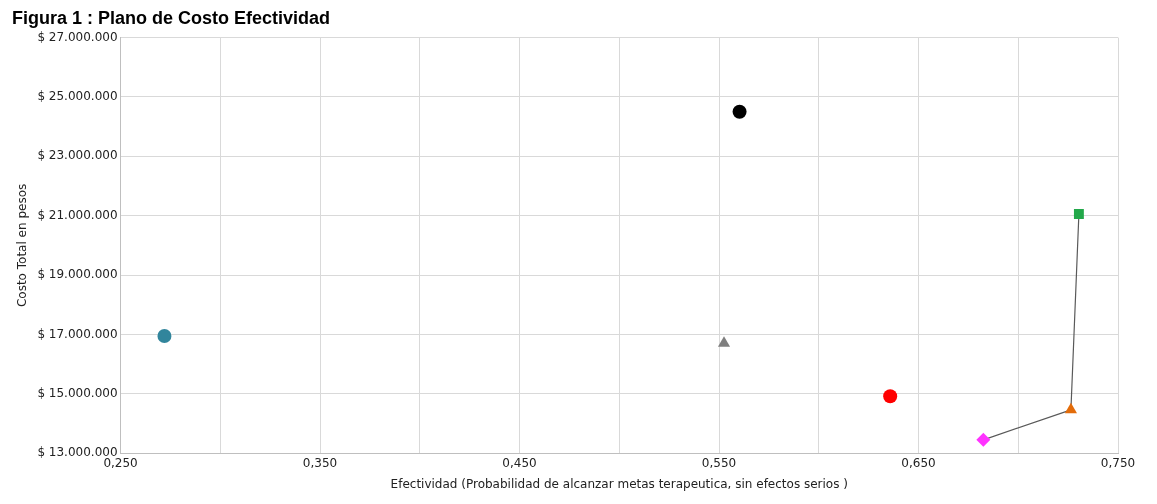 The image size is (1157, 504). Describe the element at coordinates (77, 274) in the screenshot. I see `y-tick-label: $ 19.000.000` at that location.